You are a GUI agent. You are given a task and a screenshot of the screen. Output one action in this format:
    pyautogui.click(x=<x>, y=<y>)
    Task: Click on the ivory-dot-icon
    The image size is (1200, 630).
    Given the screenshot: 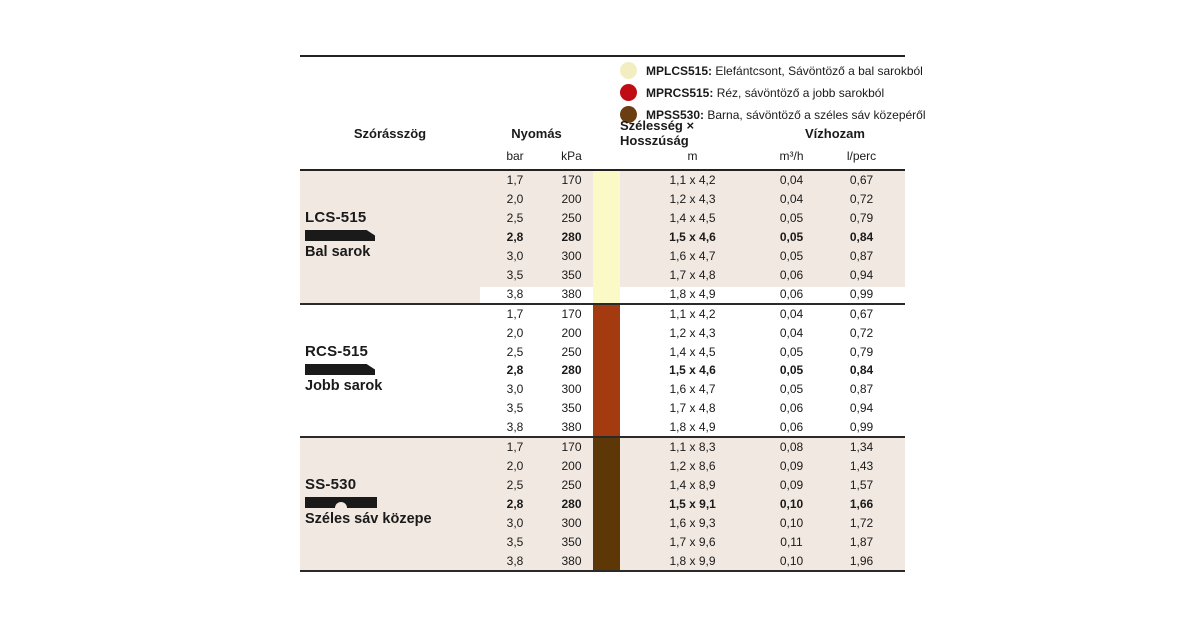 What is the action you would take?
    pyautogui.click(x=628, y=70)
    